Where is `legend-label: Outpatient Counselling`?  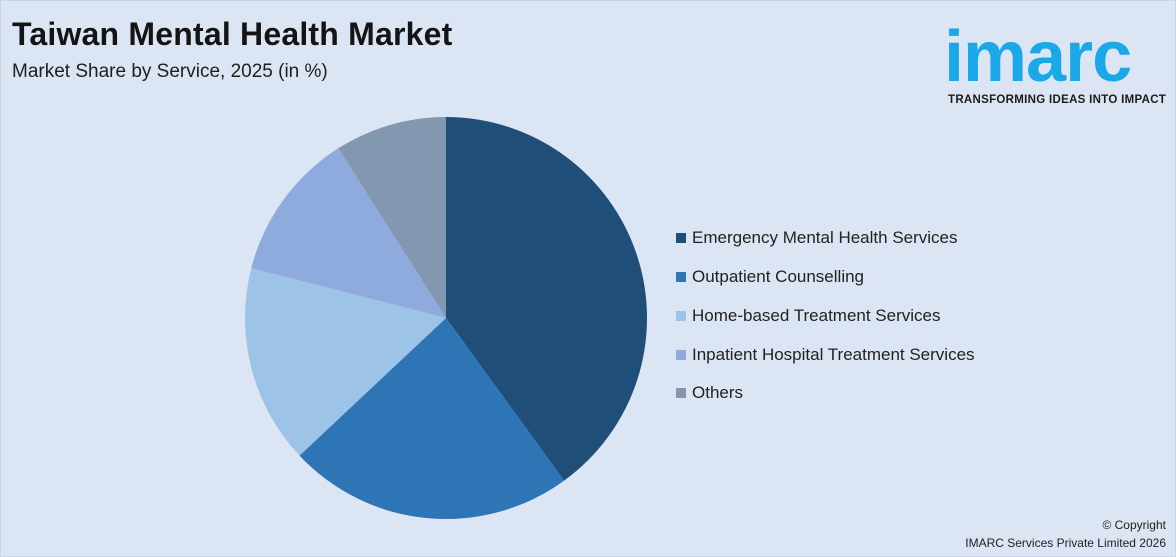
legend-label: Outpatient Counselling is located at coordinates (778, 277).